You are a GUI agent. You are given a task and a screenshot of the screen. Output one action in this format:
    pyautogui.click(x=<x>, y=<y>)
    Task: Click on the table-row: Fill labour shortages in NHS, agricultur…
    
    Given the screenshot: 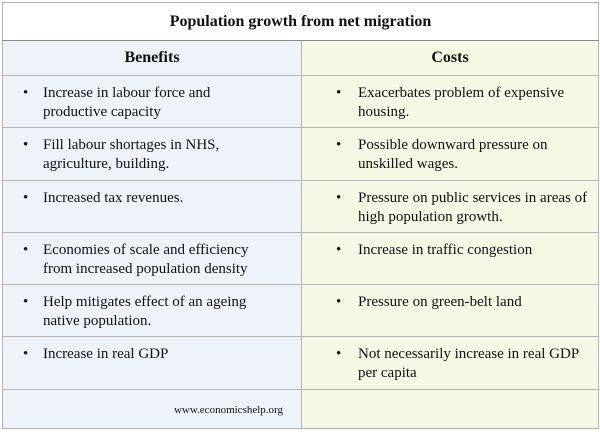 What is the action you would take?
    pyautogui.click(x=300, y=154)
    